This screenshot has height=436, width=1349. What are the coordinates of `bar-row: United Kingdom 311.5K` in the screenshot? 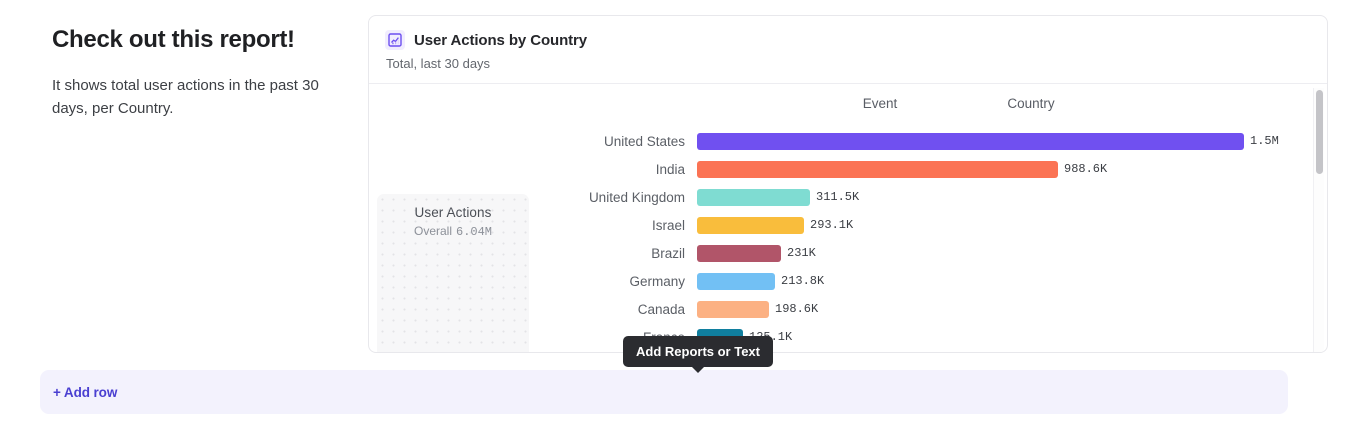 It's located at (848, 200).